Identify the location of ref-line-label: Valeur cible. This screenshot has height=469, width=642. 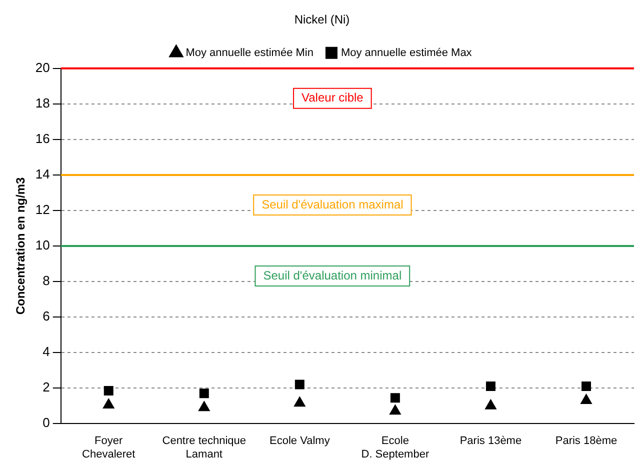
(333, 97).